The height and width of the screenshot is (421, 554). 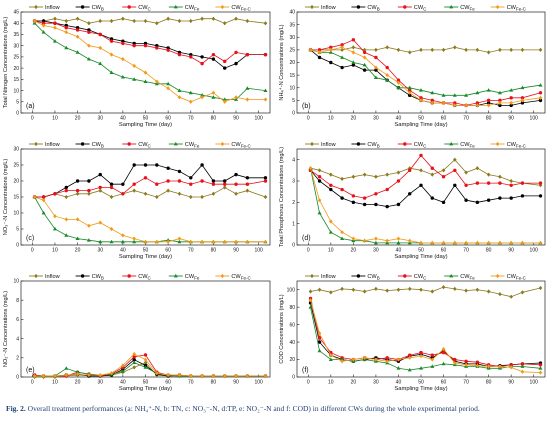 What do you see at coordinates (321, 144) in the screenshot?
I see `legend-item: Inflow` at bounding box center [321, 144].